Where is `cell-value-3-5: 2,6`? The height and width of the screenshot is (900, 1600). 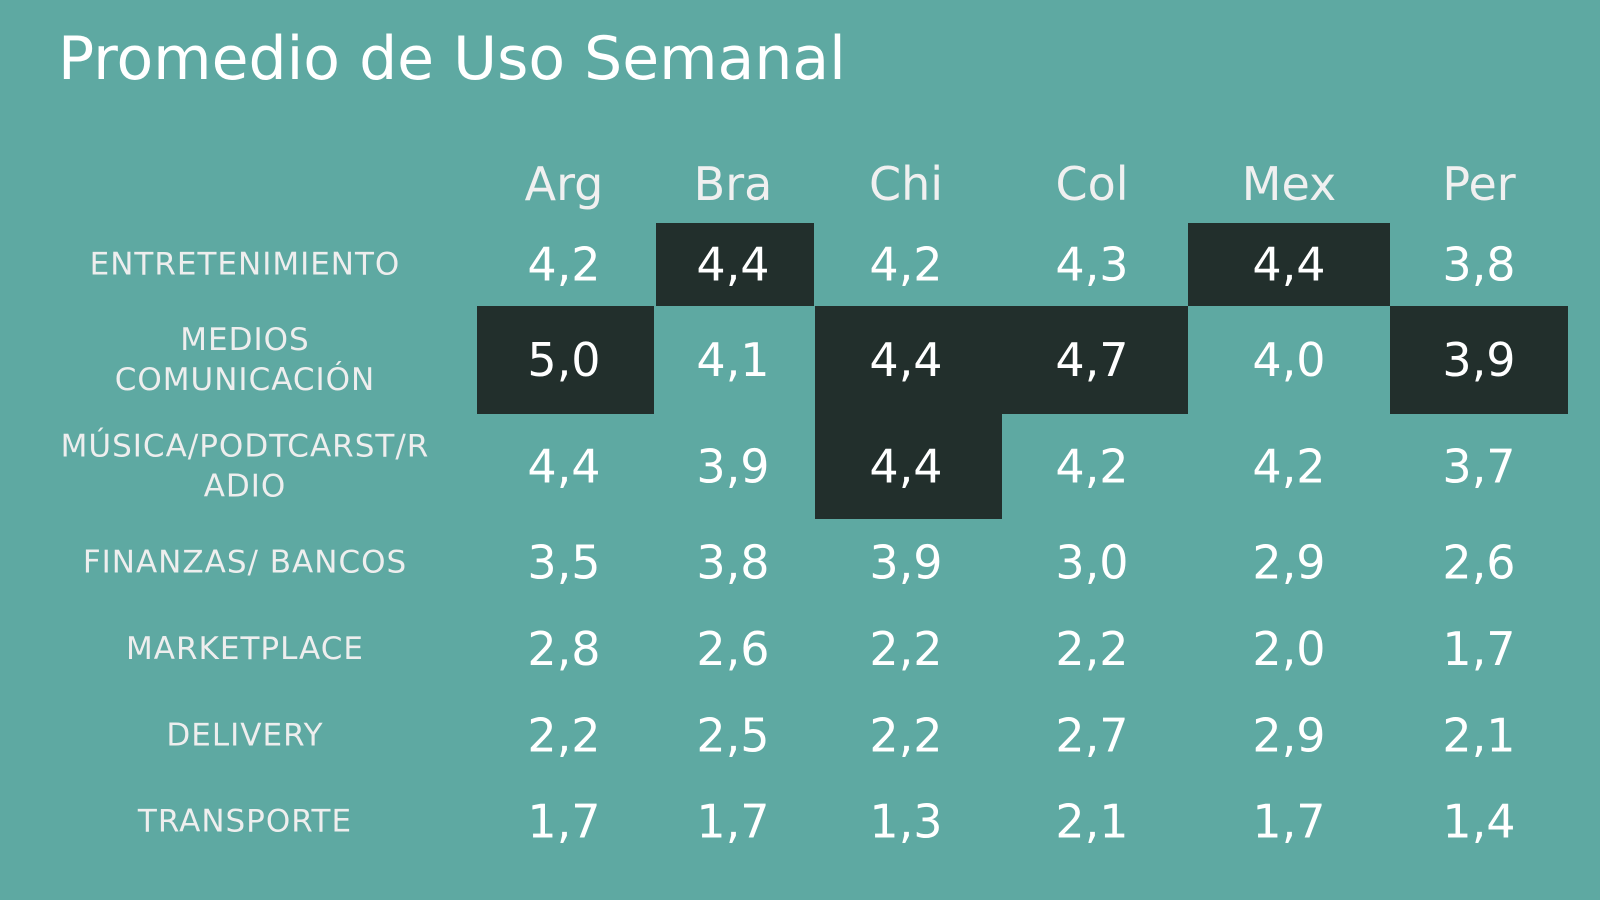
cell-value-3-5: 2,6 is located at coordinates (1478, 563).